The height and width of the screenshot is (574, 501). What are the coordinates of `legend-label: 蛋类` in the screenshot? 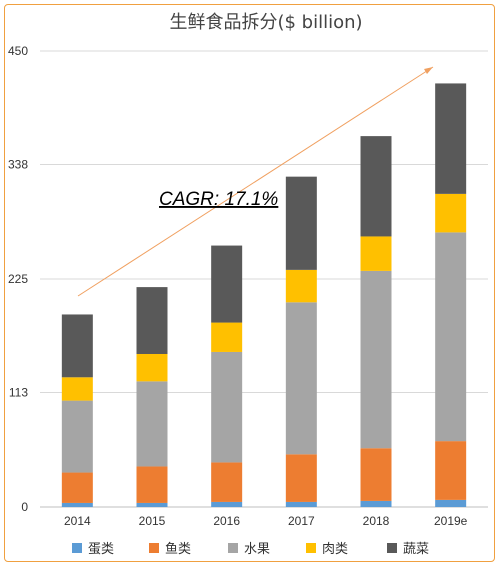 It's located at (101, 549).